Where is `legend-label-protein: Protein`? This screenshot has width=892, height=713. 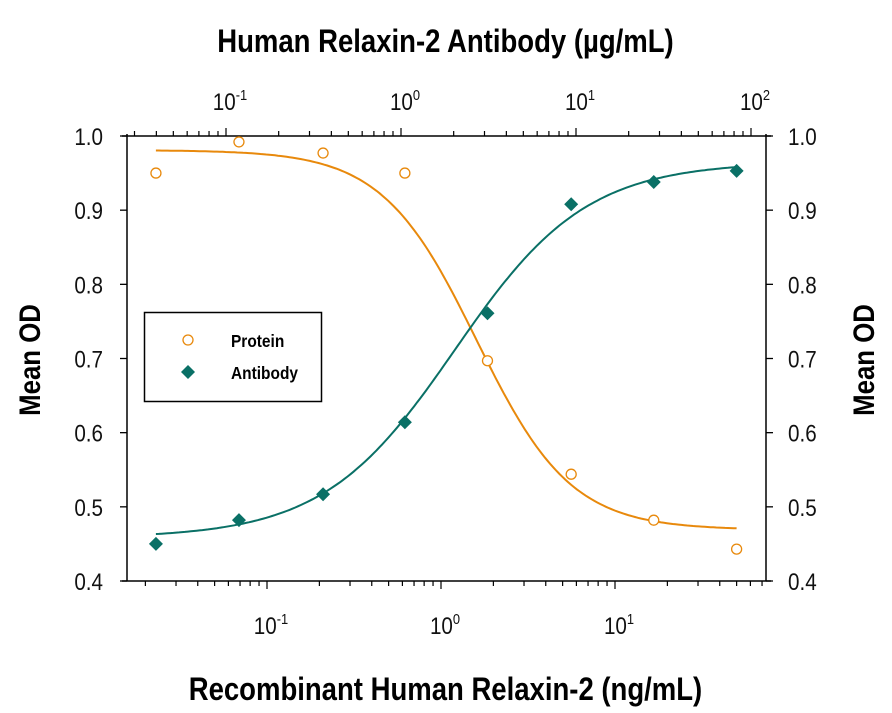 legend-label-protein: Protein is located at coordinates (257, 341).